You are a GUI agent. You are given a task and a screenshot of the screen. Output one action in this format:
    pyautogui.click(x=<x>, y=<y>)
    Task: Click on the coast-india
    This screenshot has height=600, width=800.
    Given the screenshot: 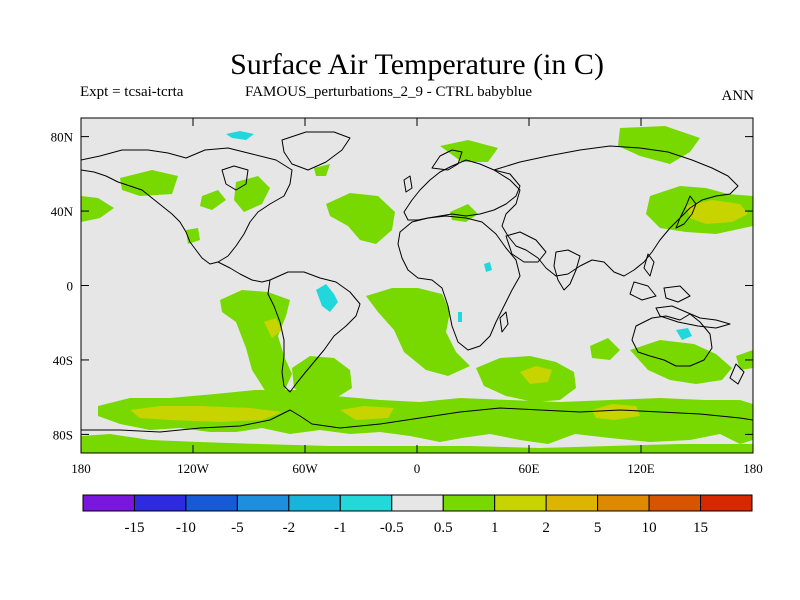 What is the action you would take?
    pyautogui.click(x=567, y=270)
    